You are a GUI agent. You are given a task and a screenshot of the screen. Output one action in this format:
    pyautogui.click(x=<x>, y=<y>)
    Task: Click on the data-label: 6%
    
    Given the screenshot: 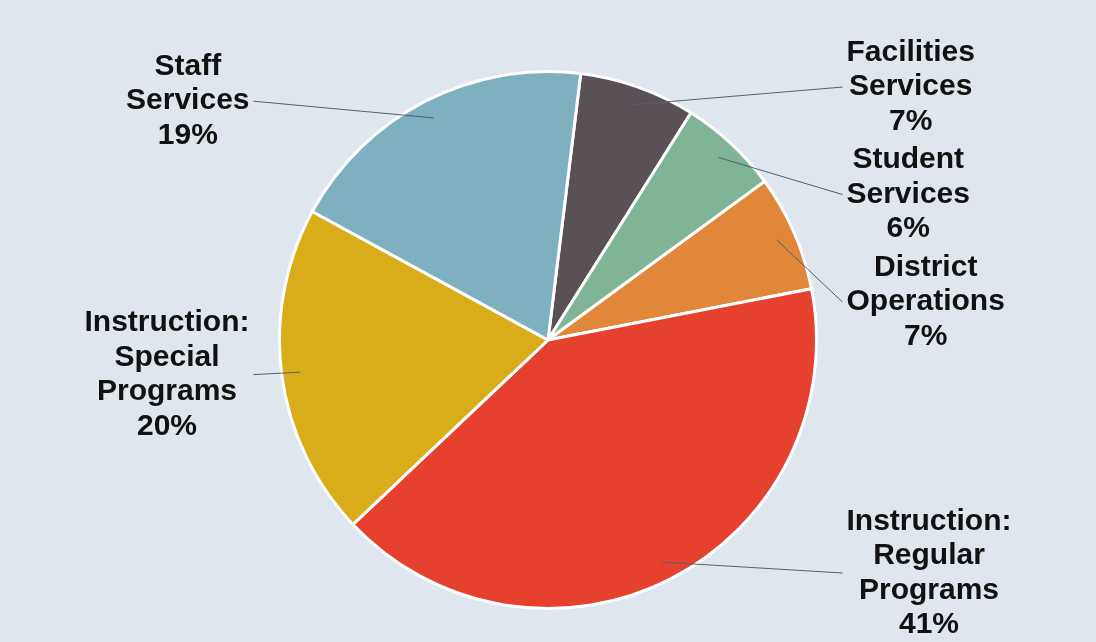 What is the action you would take?
    pyautogui.click(x=908, y=227)
    